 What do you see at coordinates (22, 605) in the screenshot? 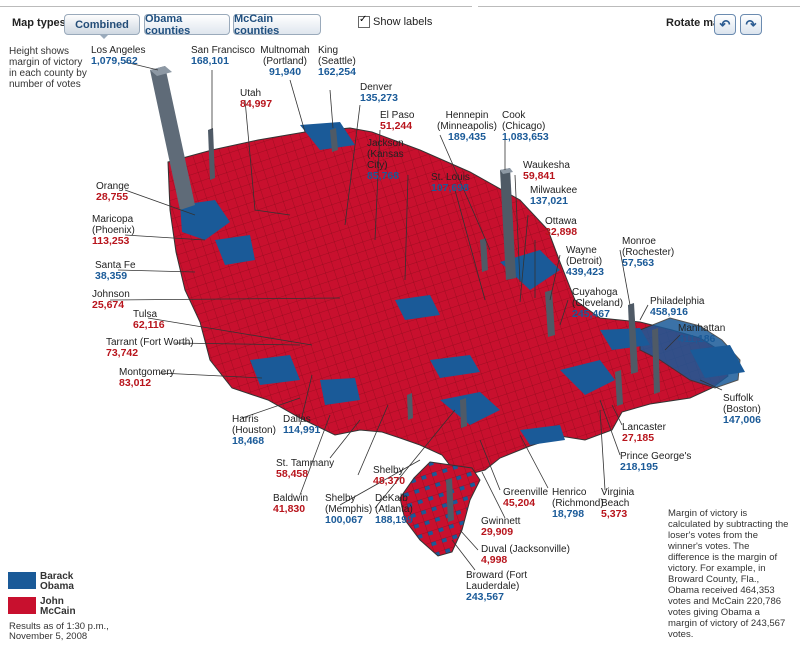
I see `legend-mccain-swatch` at bounding box center [22, 605].